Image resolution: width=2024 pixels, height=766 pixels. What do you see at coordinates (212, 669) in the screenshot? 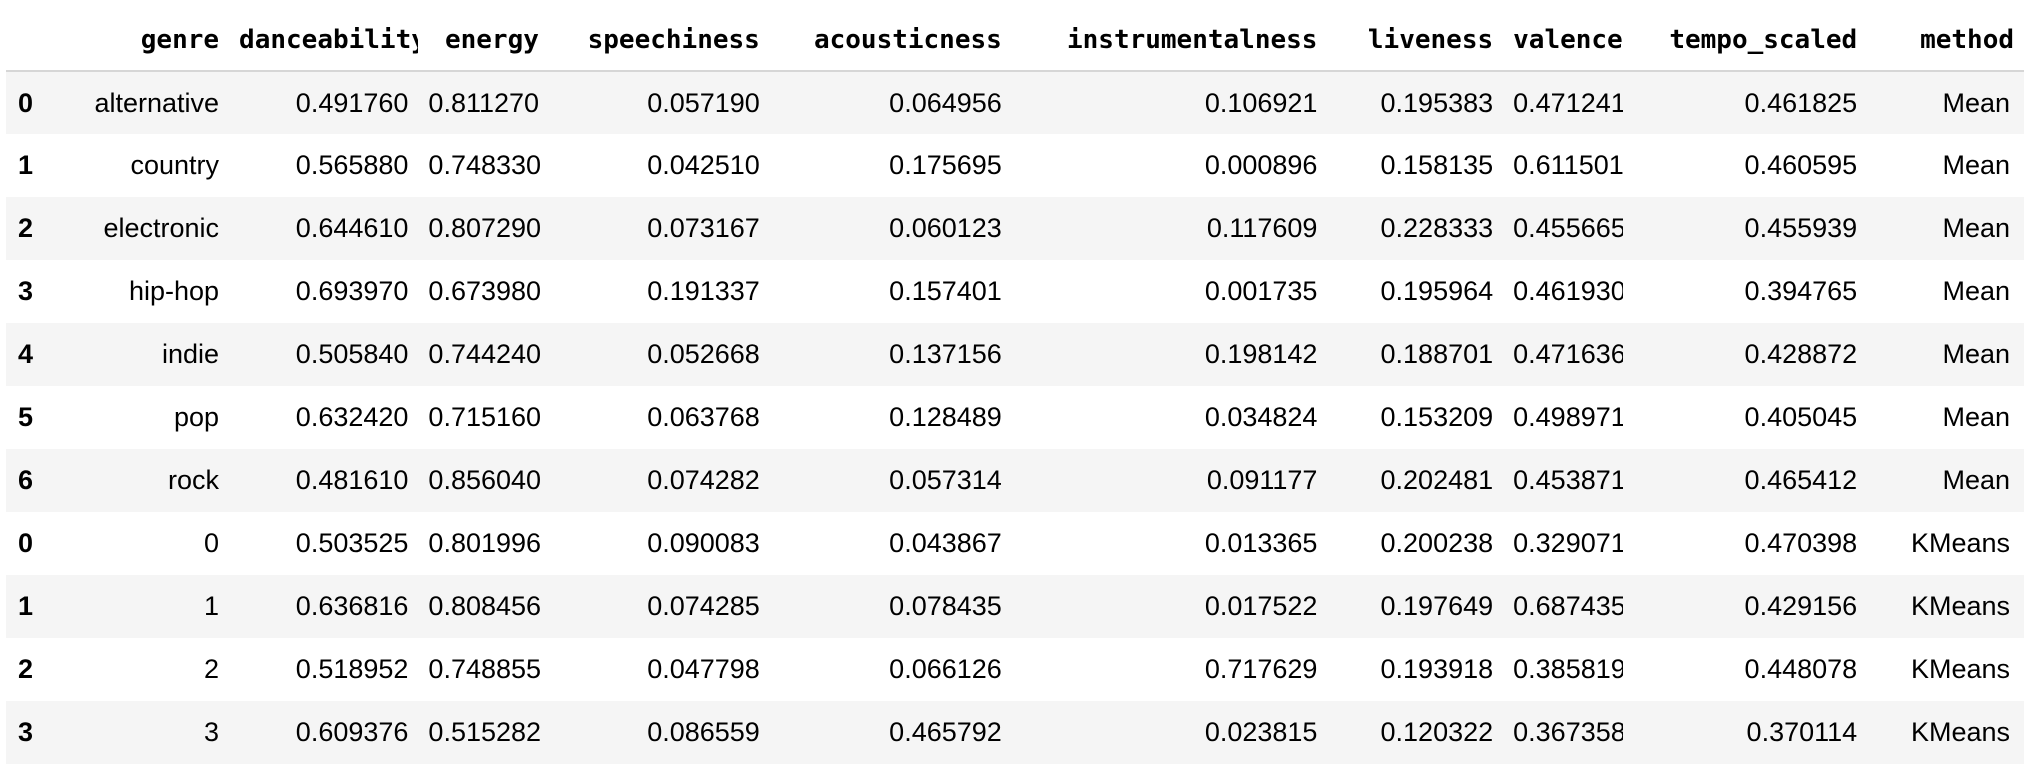
I see `cell-genre: 2` at bounding box center [212, 669].